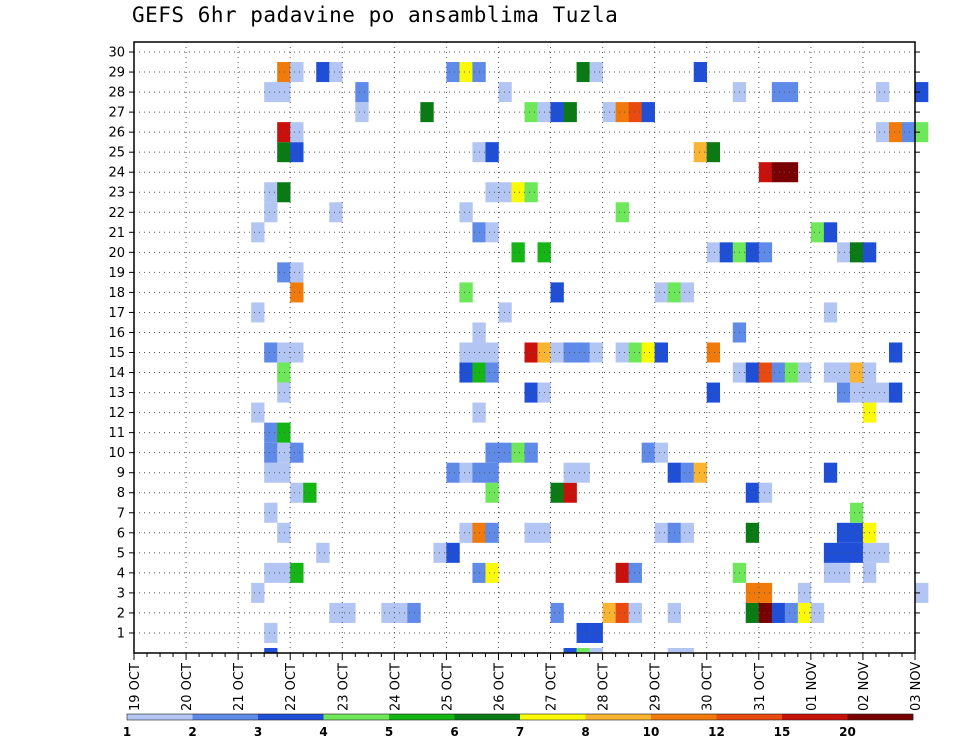  I want to click on colorbar-label: 10, so click(651, 732).